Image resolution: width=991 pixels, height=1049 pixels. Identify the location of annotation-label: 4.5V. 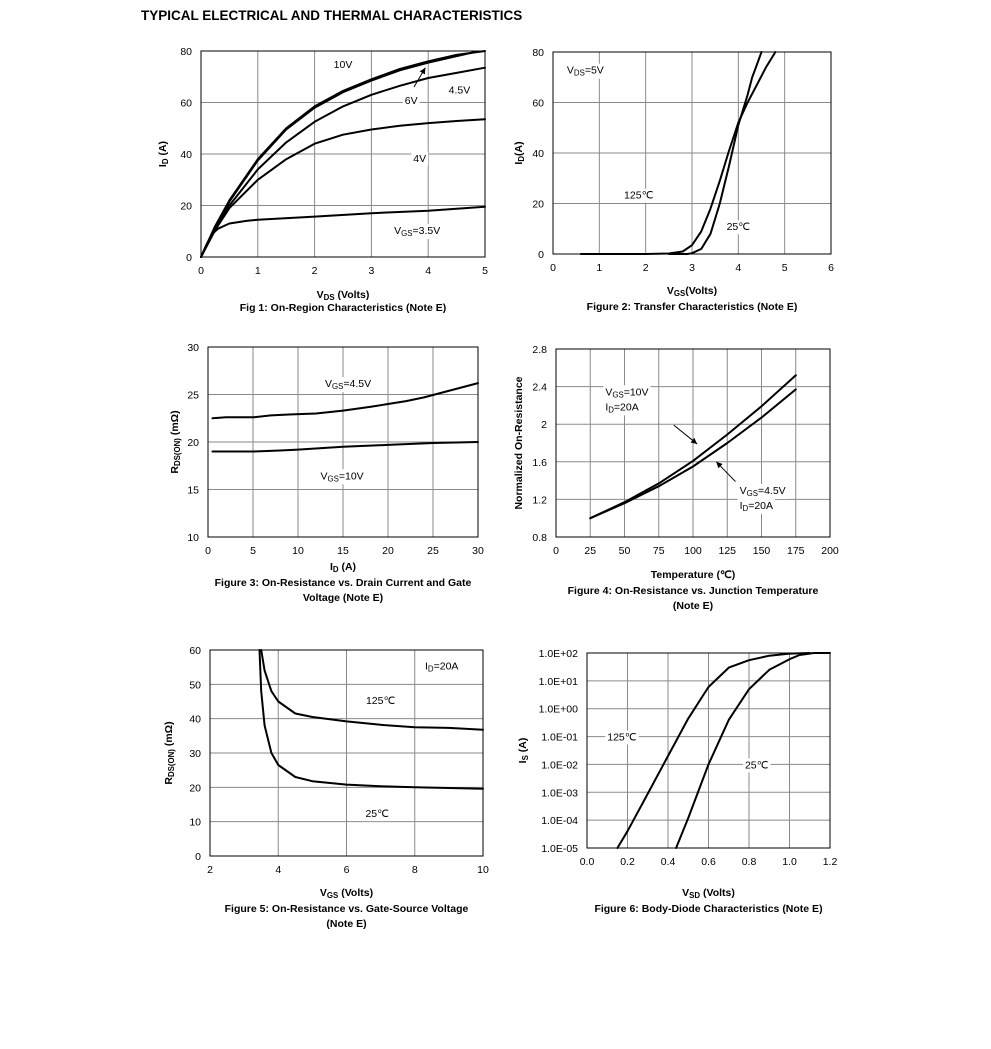
(460, 91).